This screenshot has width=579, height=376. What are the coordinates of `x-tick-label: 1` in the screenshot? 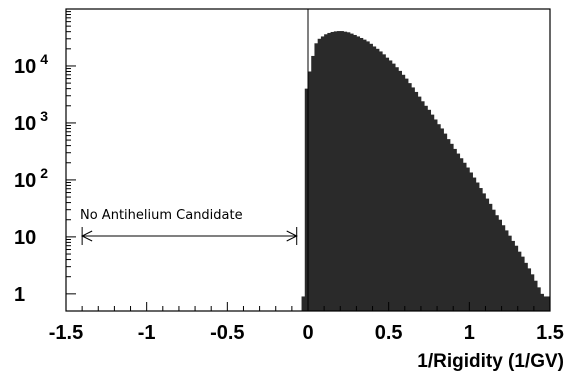 It's located at (469, 333).